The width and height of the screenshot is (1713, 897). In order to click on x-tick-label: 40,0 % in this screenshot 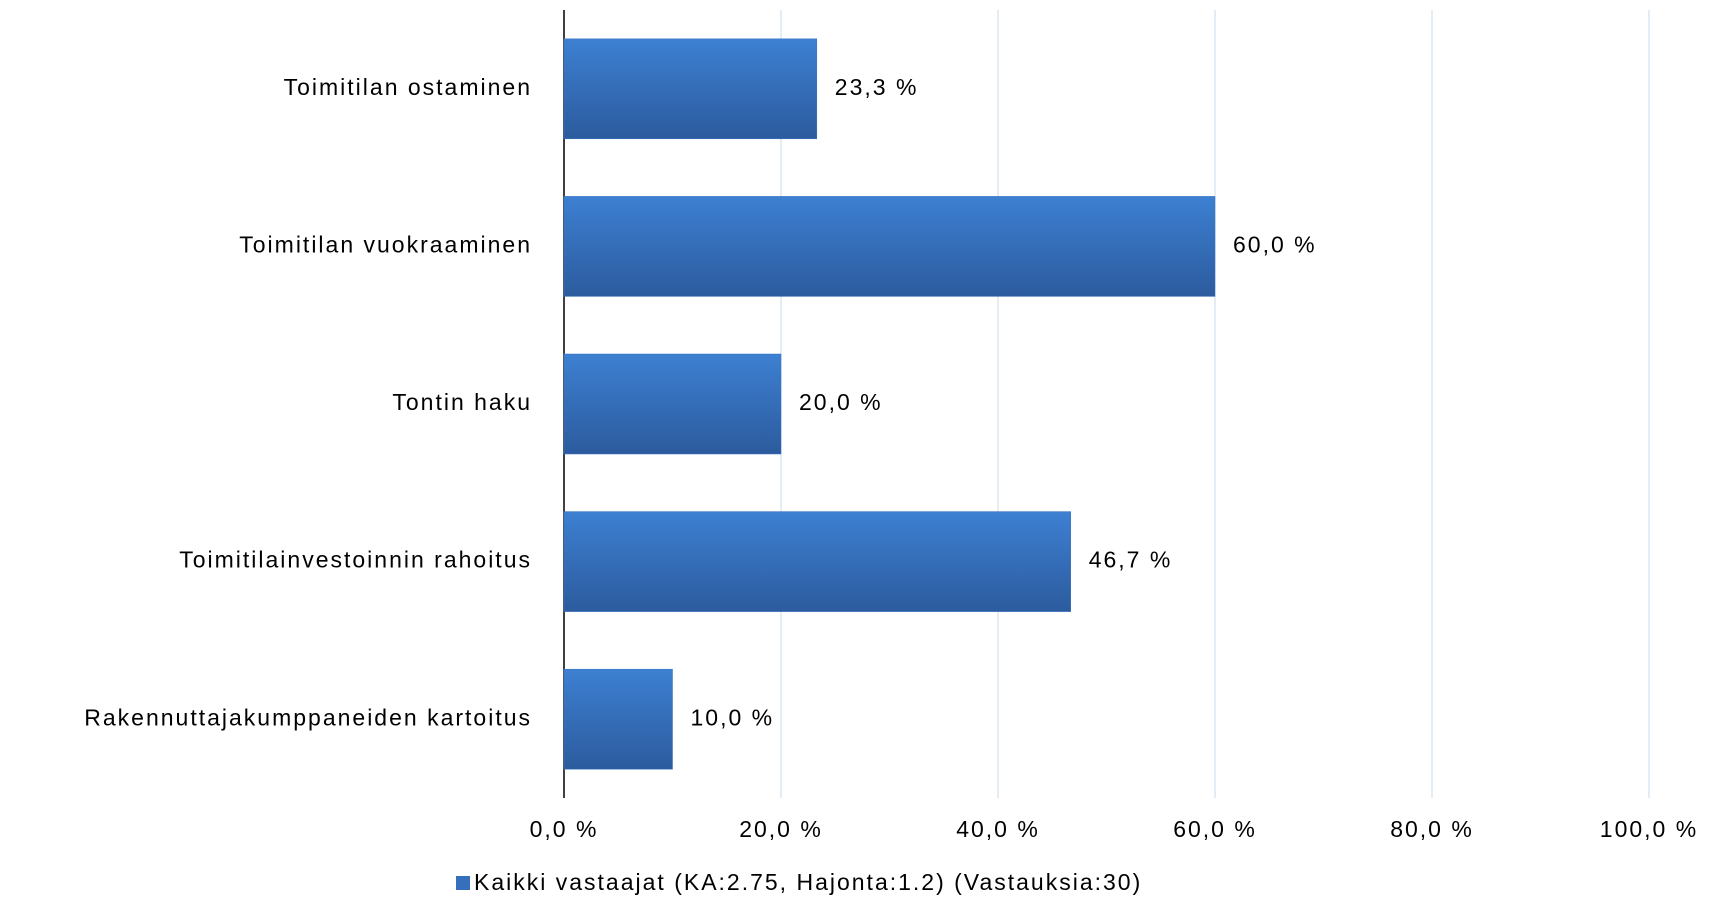, I will do `click(998, 829)`.